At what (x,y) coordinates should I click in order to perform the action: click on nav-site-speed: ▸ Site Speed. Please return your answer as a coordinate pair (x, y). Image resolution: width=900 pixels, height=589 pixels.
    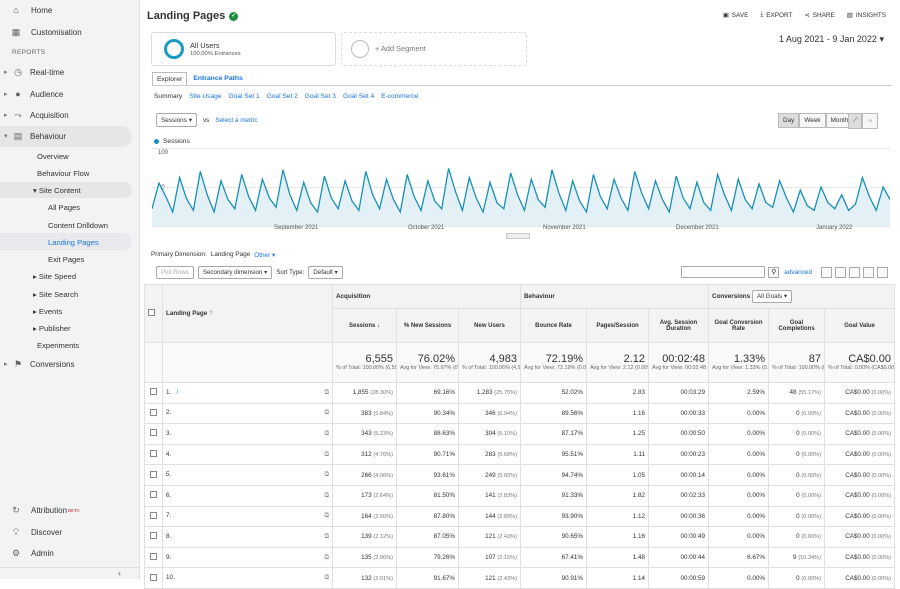
    Looking at the image, I should click on (55, 276).